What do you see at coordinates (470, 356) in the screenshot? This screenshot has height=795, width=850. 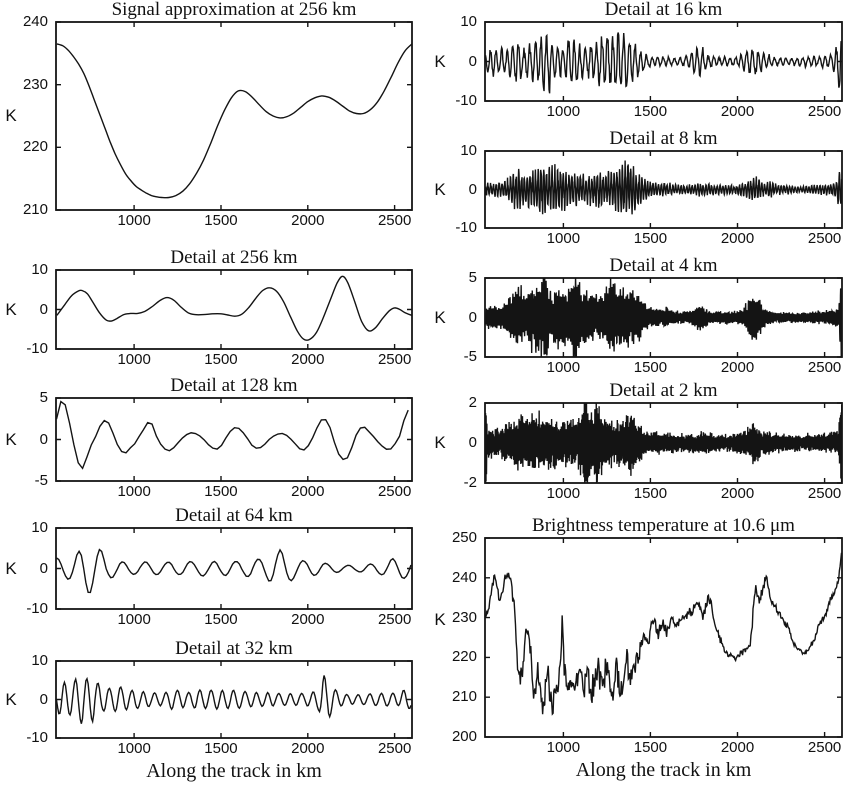 I see `y-tick-label: -5` at bounding box center [470, 356].